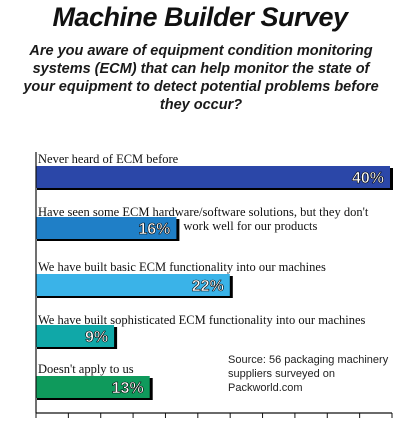 Image resolution: width=400 pixels, height=421 pixels. Describe the element at coordinates (154, 229) in the screenshot. I see `bar-value-label: 16%` at that location.